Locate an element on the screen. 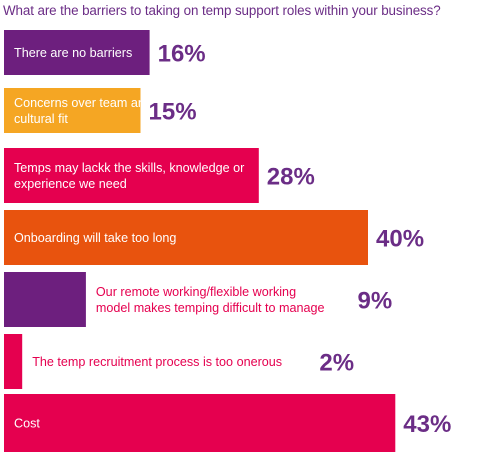  value-label: 15% is located at coordinates (173, 112).